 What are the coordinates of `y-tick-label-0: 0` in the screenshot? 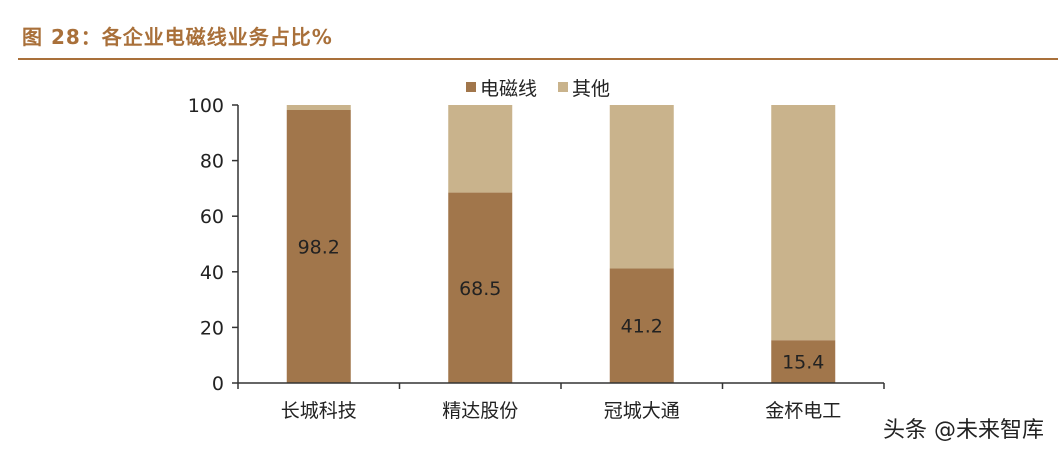 It's located at (218, 384).